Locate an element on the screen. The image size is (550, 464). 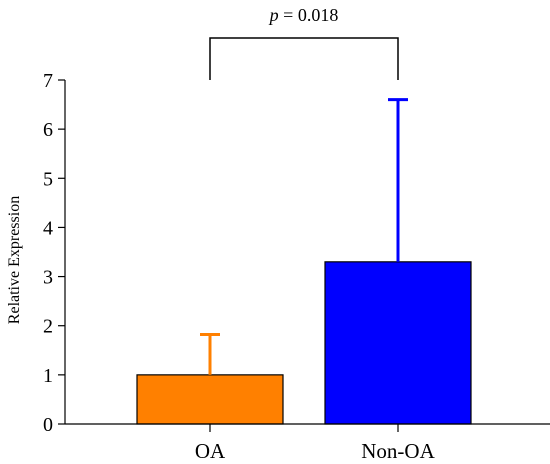
y-tick-label: 4 is located at coordinates (48, 228).